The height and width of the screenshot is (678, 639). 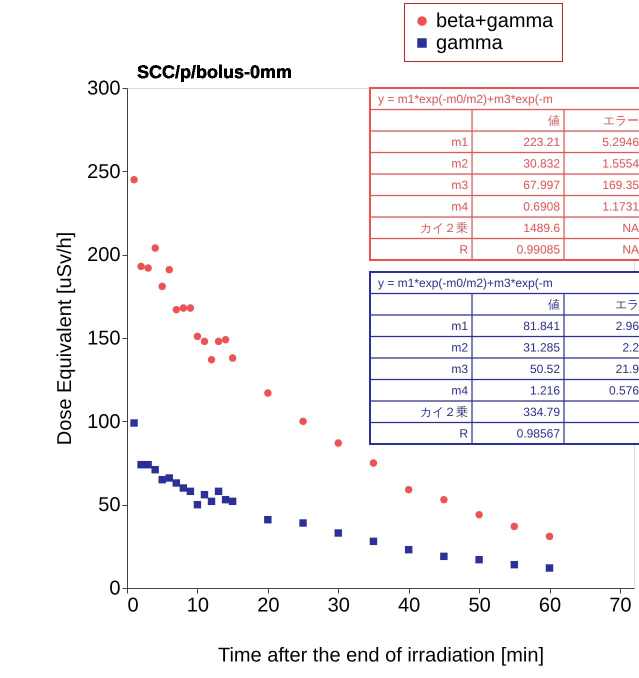 What do you see at coordinates (109, 505) in the screenshot?
I see `y-tick-label: 50` at bounding box center [109, 505].